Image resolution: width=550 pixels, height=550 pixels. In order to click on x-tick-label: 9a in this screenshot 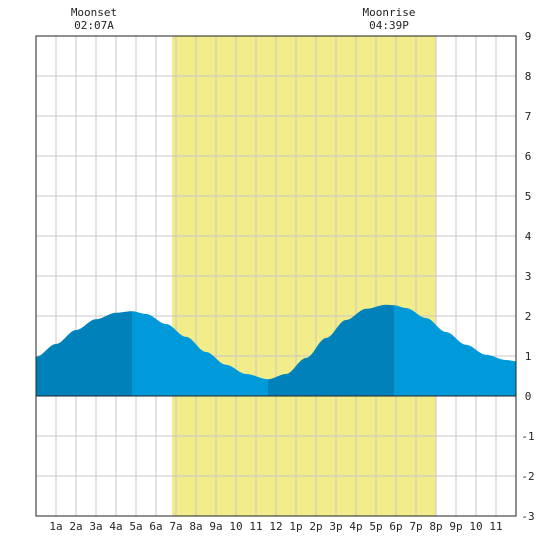, I will do `click(215, 526)`.